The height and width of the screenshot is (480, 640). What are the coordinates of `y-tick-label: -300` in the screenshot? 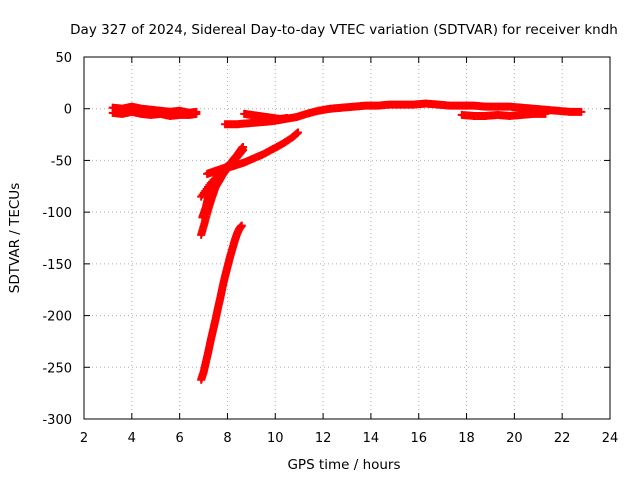 It's located at (57, 420).